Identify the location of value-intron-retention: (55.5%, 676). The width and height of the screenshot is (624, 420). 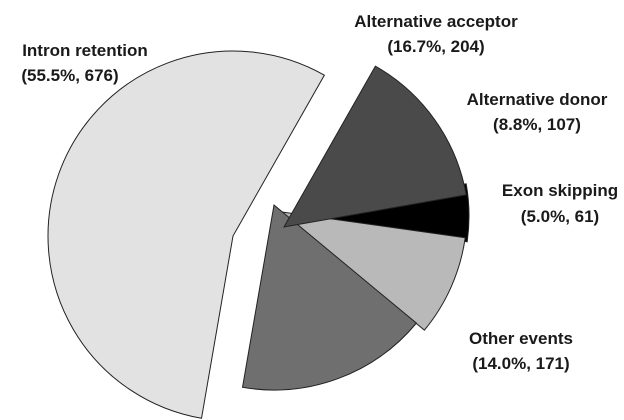
(69, 75).